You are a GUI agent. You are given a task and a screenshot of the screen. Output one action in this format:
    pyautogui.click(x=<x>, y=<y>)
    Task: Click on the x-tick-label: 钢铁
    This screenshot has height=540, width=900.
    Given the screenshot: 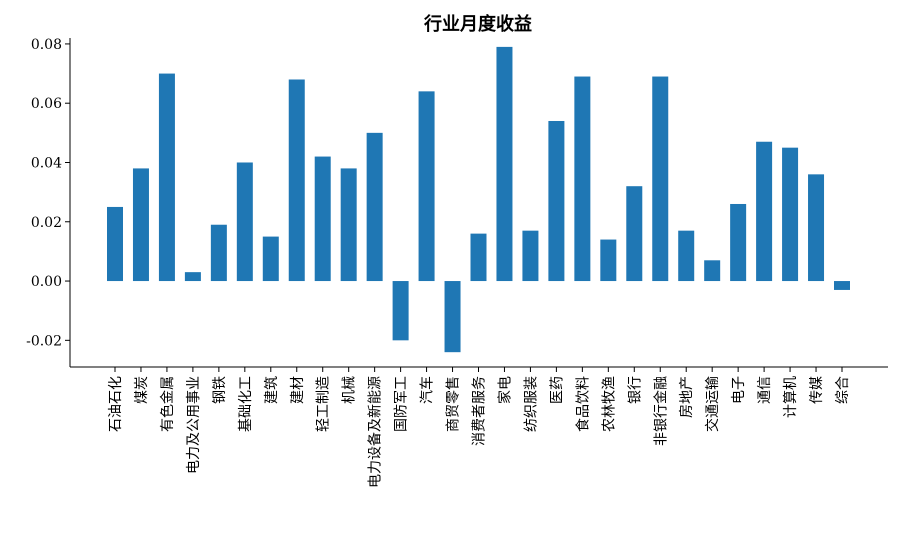 What is the action you would take?
    pyautogui.click(x=220, y=390)
    